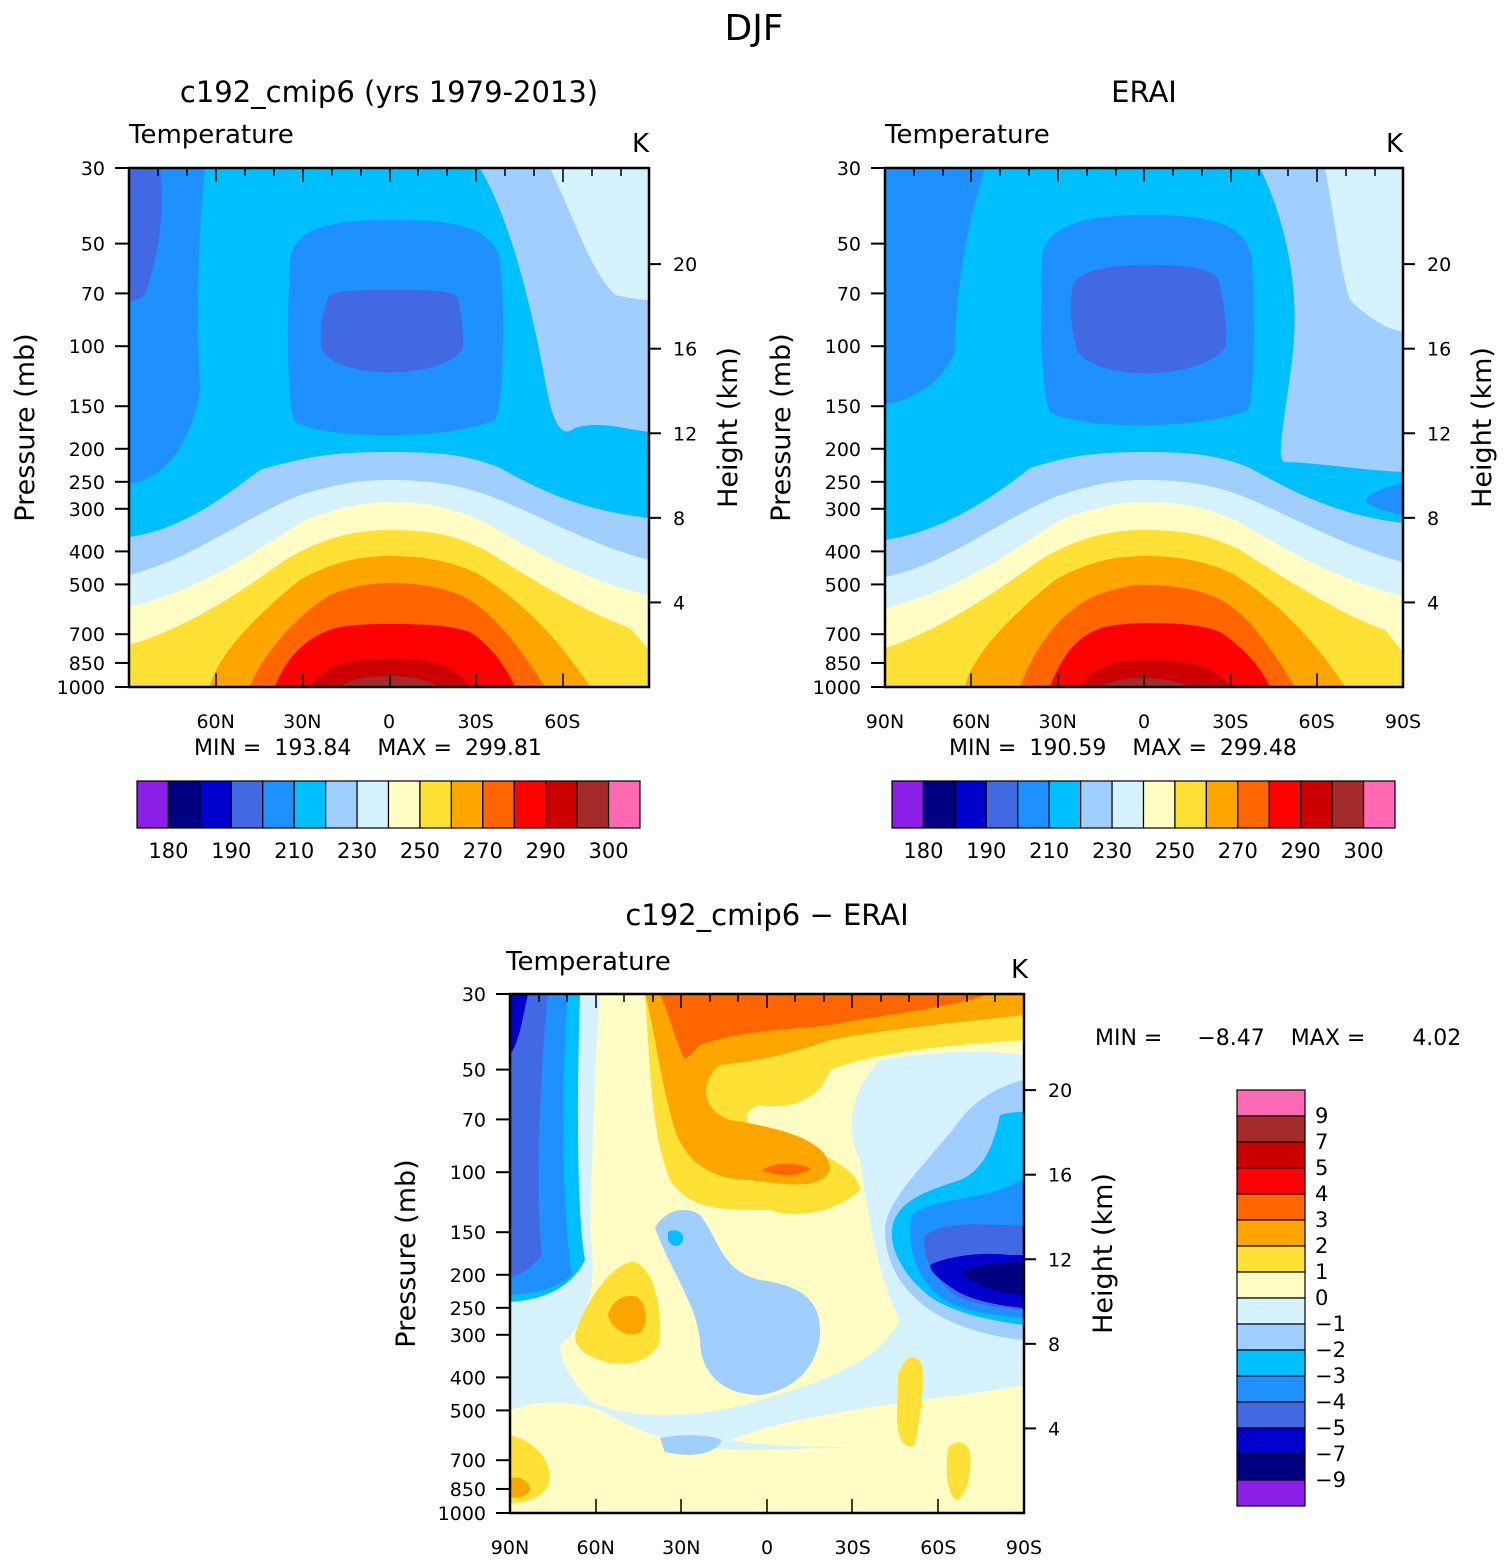  What do you see at coordinates (938, 1548) in the screenshot?
I see `latitude-tick-label: 60S` at bounding box center [938, 1548].